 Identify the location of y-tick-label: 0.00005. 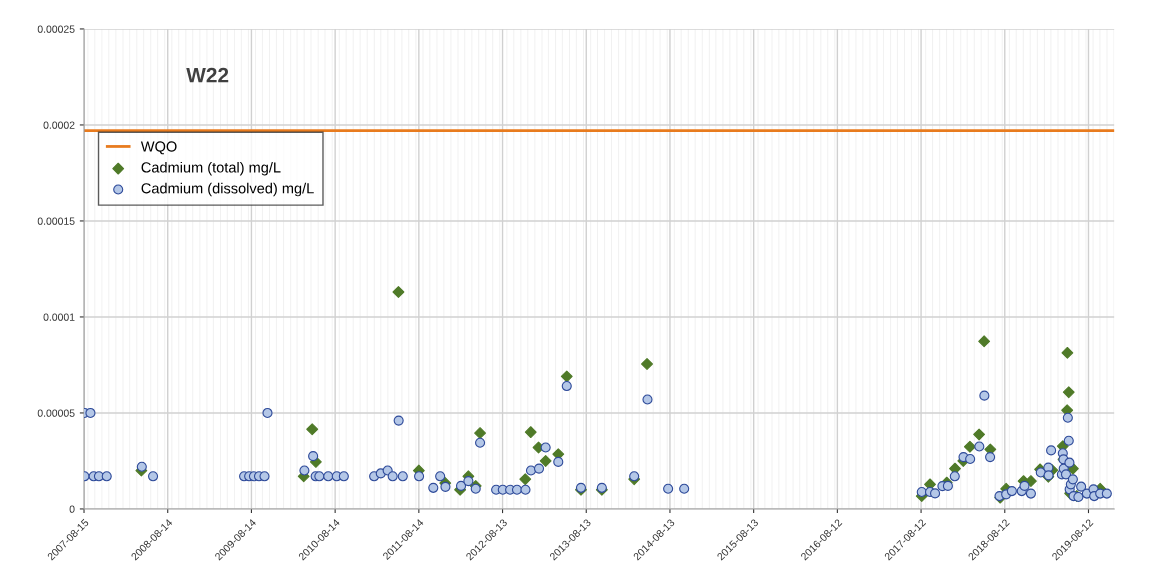
(56, 413).